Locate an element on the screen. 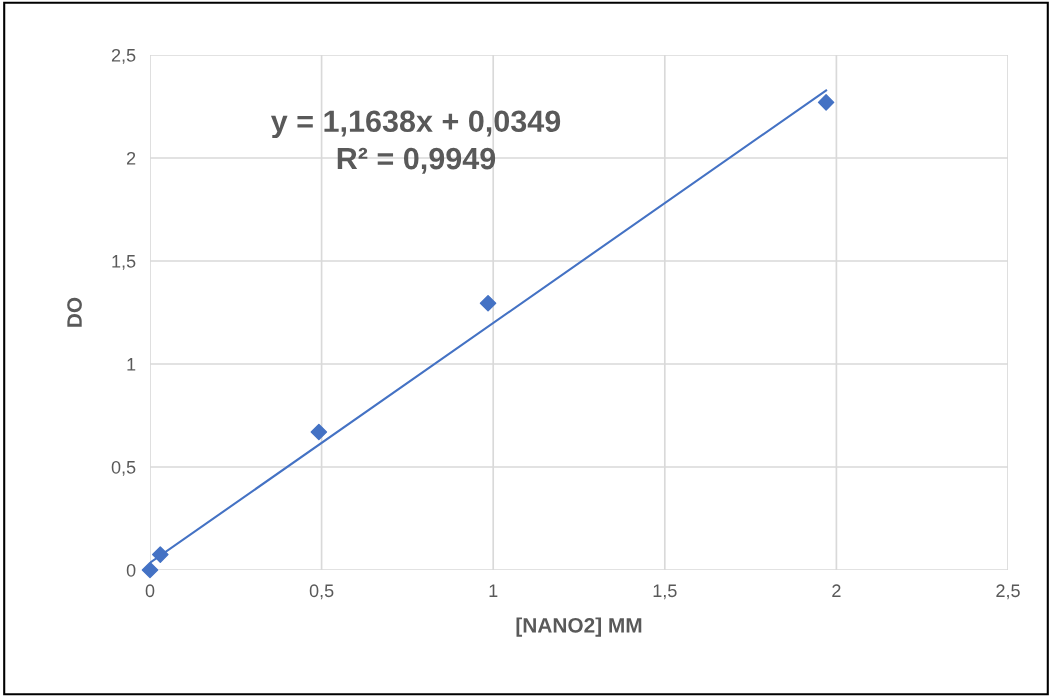 The height and width of the screenshot is (697, 1052). y-tick-label: 2 is located at coordinates (131, 158).